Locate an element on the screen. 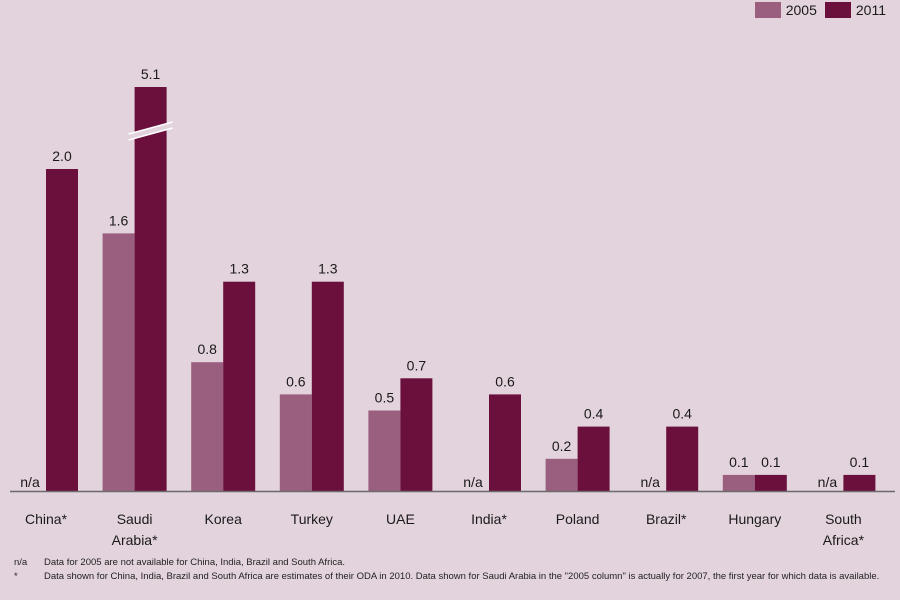  legend-swatch-2005 is located at coordinates (767, 10).